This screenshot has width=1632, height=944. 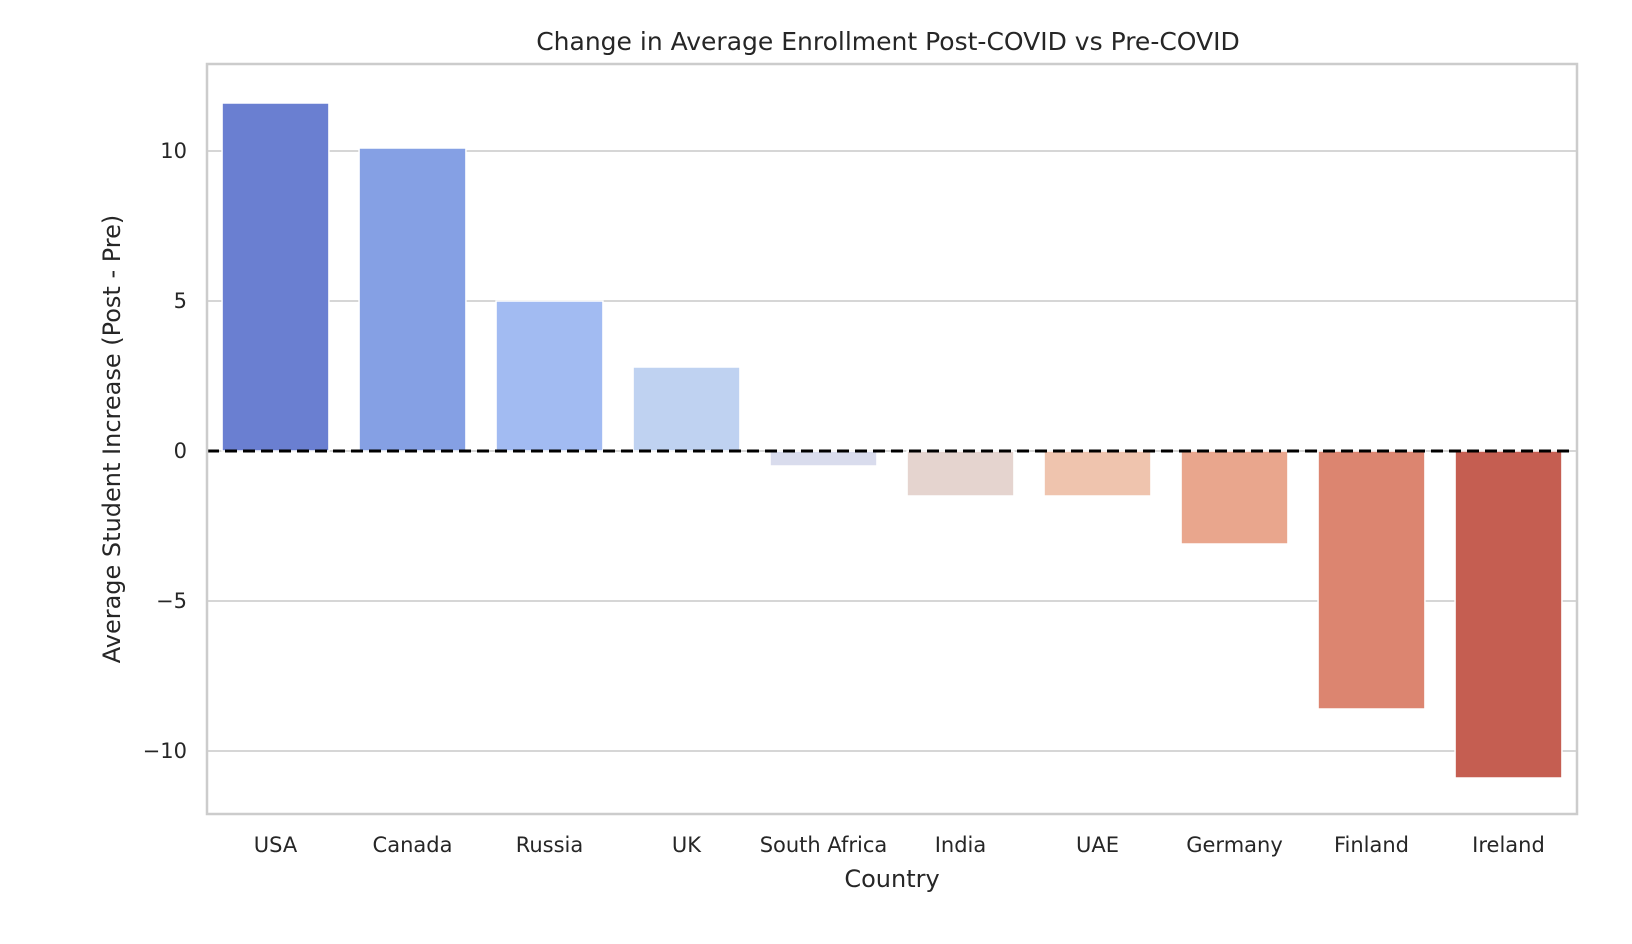 What do you see at coordinates (180, 301) in the screenshot?
I see `y-tick-label: 5` at bounding box center [180, 301].